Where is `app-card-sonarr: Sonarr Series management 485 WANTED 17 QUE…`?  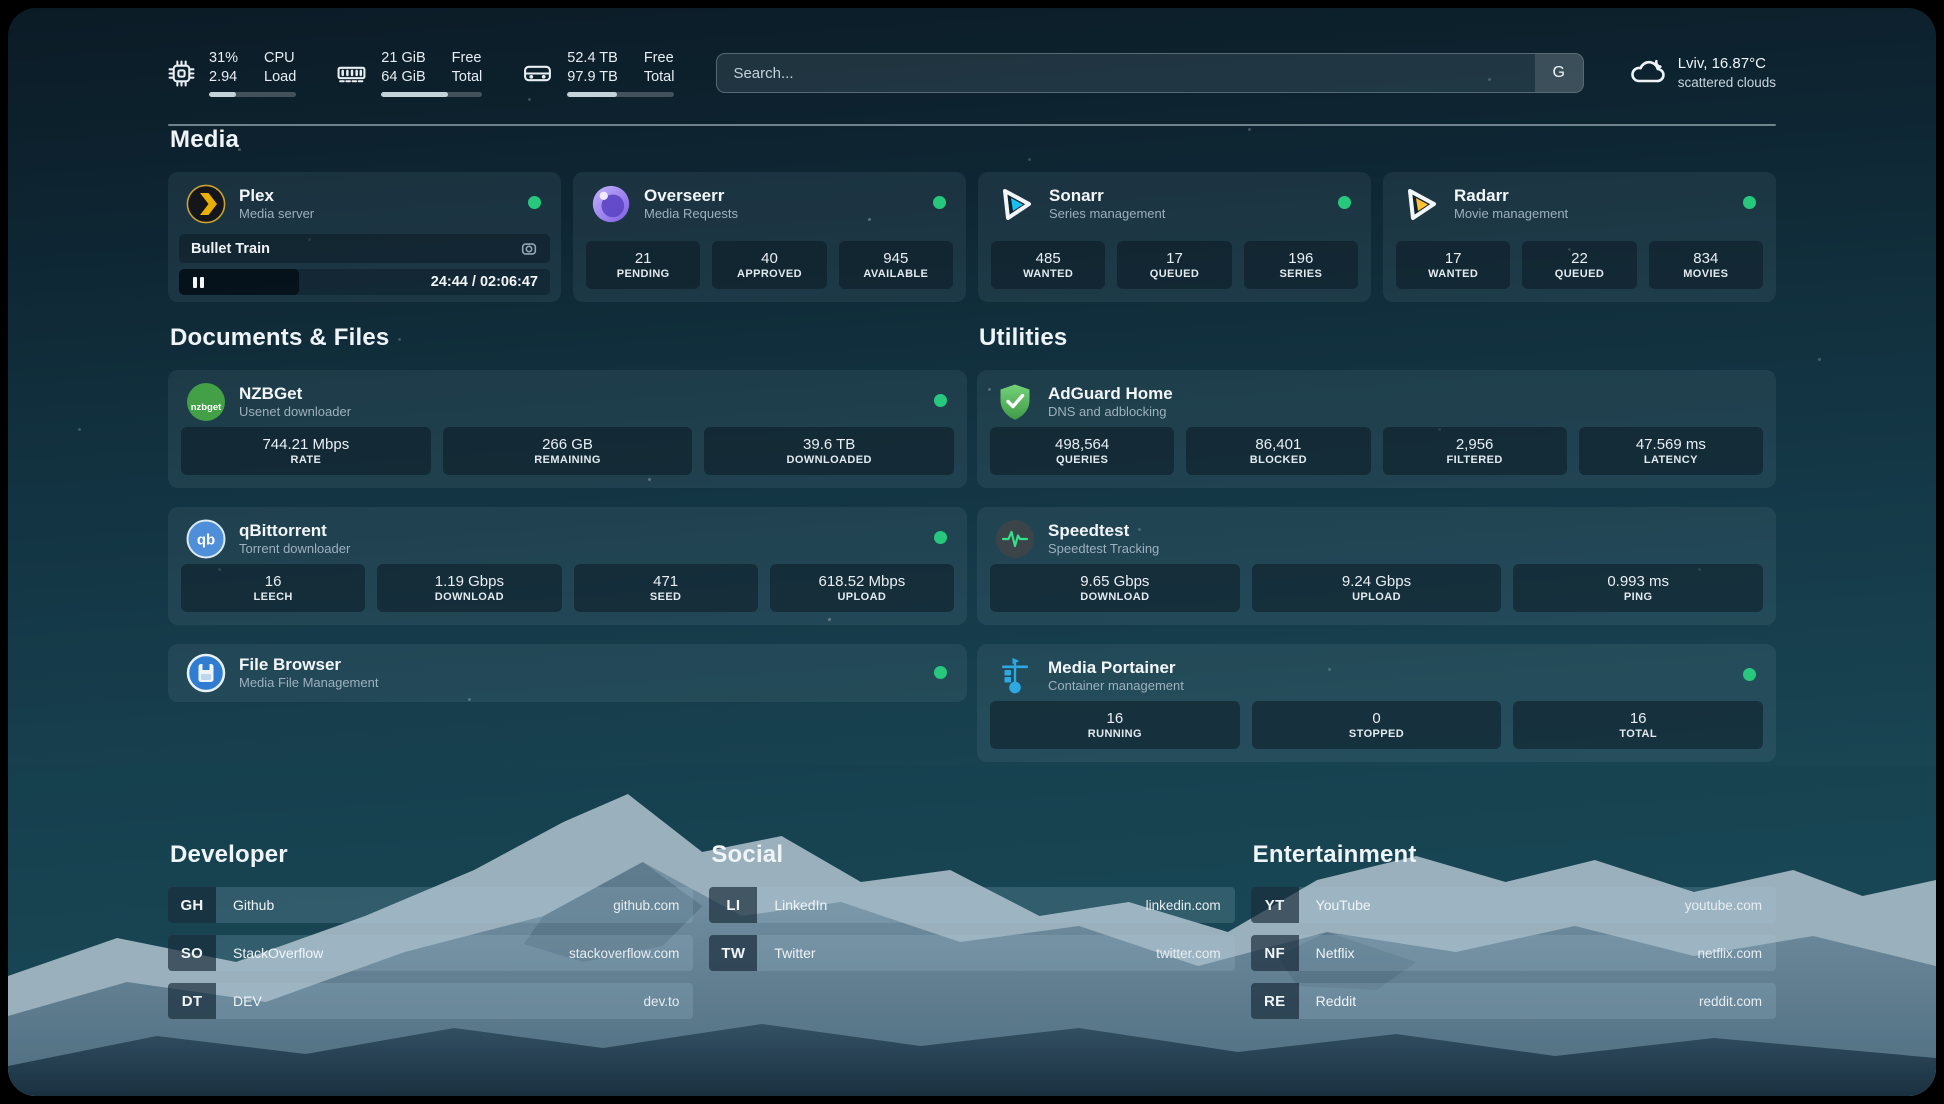 app-card-sonarr: Sonarr Series management 485 WANTED 17 QUE… is located at coordinates (1174, 237).